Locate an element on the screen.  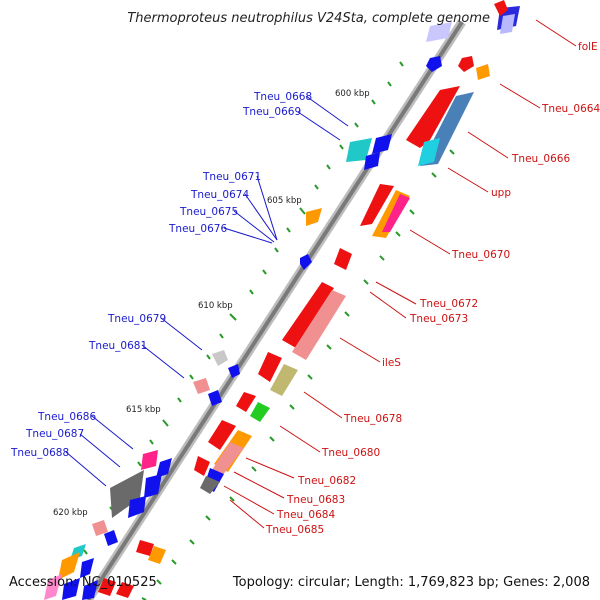
gene-label: Tneu_0675 is located at coordinates (208, 212).